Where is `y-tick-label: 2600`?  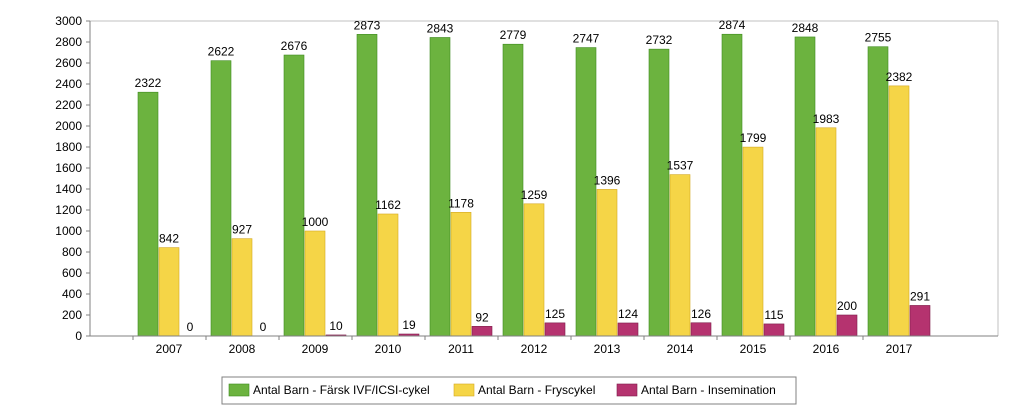
y-tick-label: 2600 is located at coordinates (68, 63).